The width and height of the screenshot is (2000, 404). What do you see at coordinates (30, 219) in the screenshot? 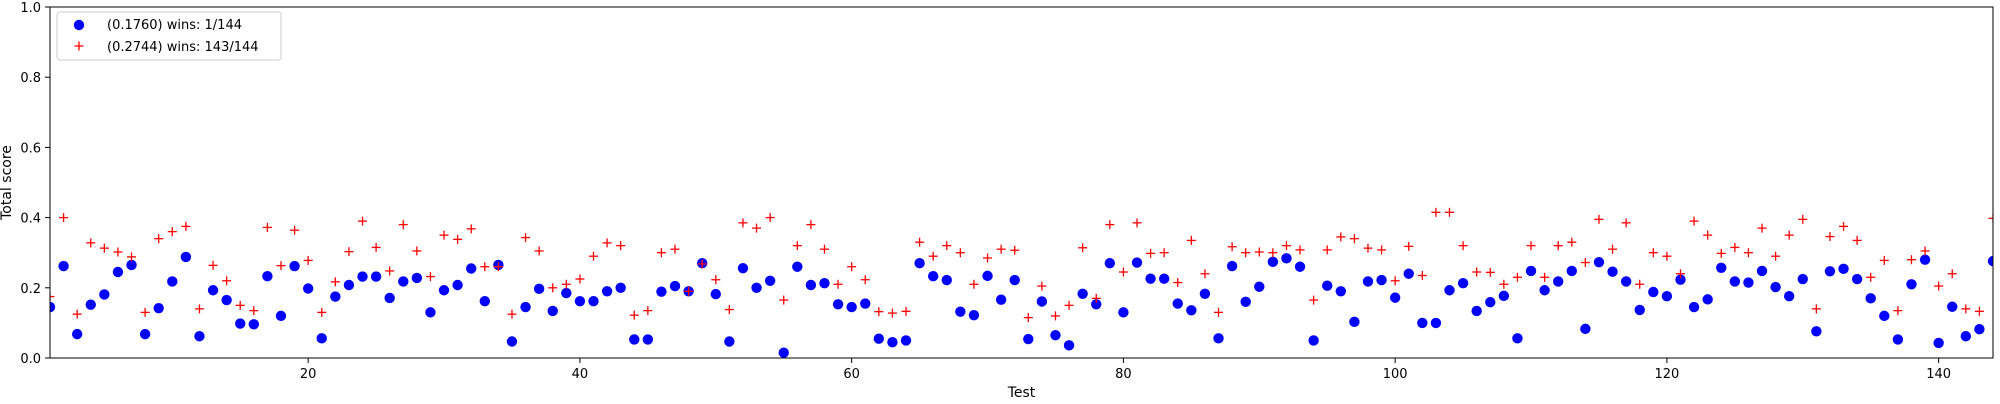
I see `y-tick-label: 0.4` at bounding box center [30, 219].